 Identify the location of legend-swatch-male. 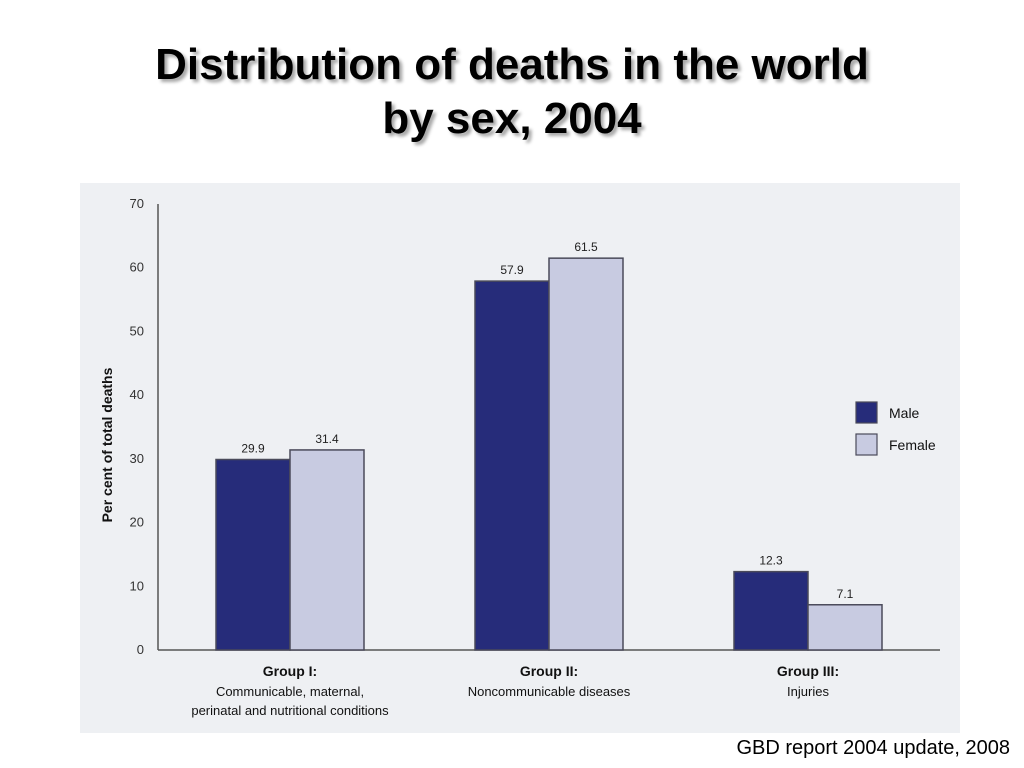
(866, 412).